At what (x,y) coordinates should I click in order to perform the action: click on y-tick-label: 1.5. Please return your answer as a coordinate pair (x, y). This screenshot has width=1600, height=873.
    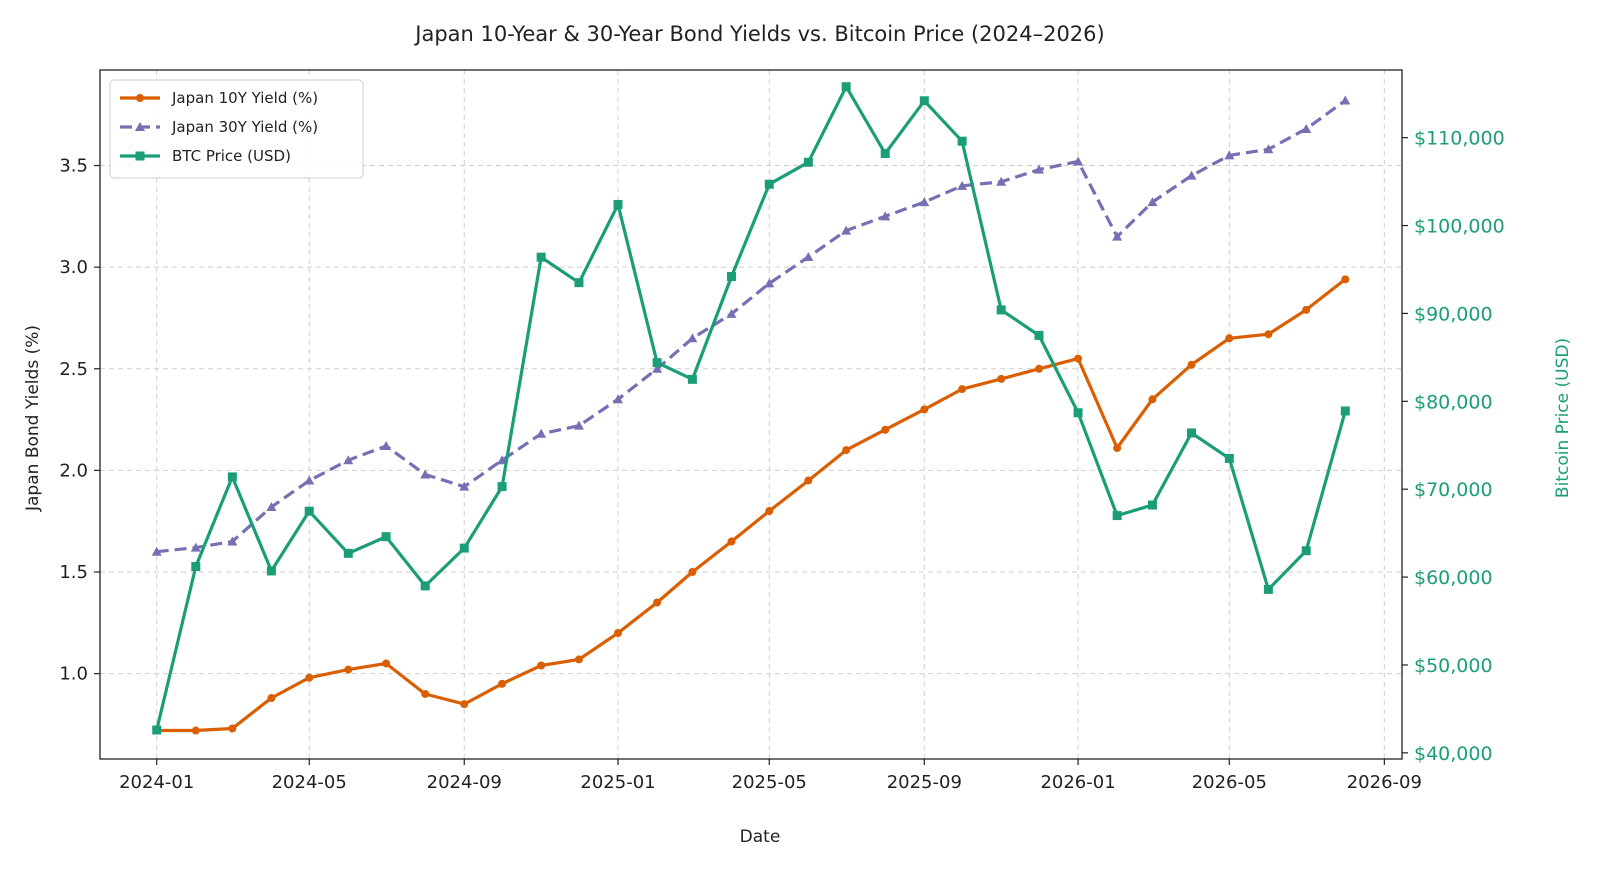
    Looking at the image, I should click on (73, 572).